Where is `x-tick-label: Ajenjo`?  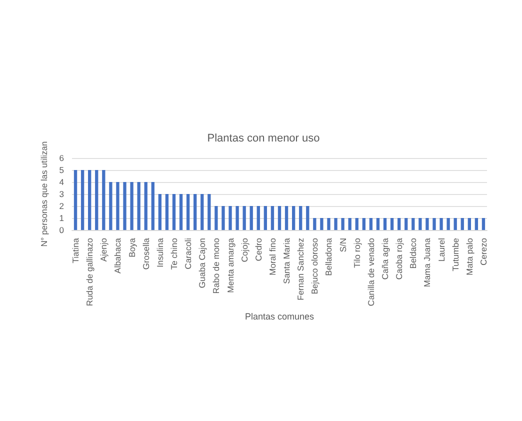 x-tick-label: Ajenjo is located at coordinates (103, 250).